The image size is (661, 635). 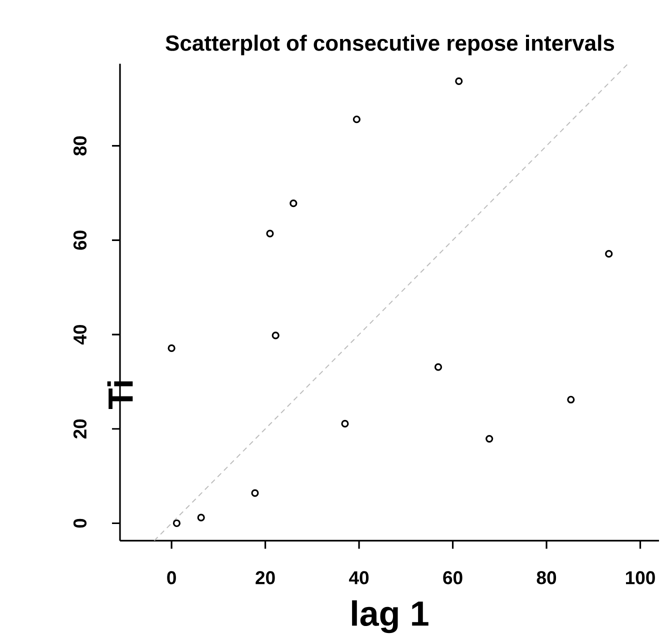 I want to click on y-tick-label: 80, so click(x=80, y=146).